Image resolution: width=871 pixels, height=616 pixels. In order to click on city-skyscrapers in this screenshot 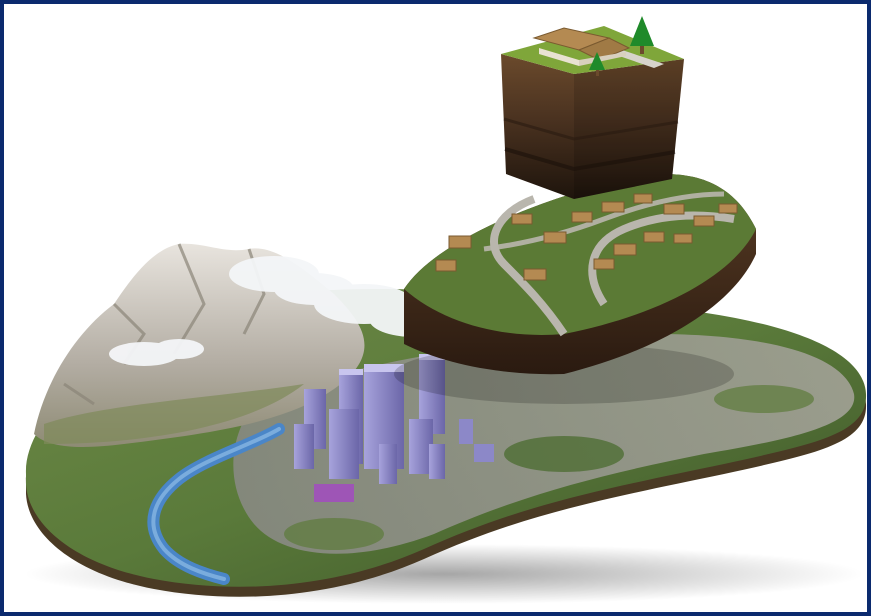, I will do `click(394, 428)`.